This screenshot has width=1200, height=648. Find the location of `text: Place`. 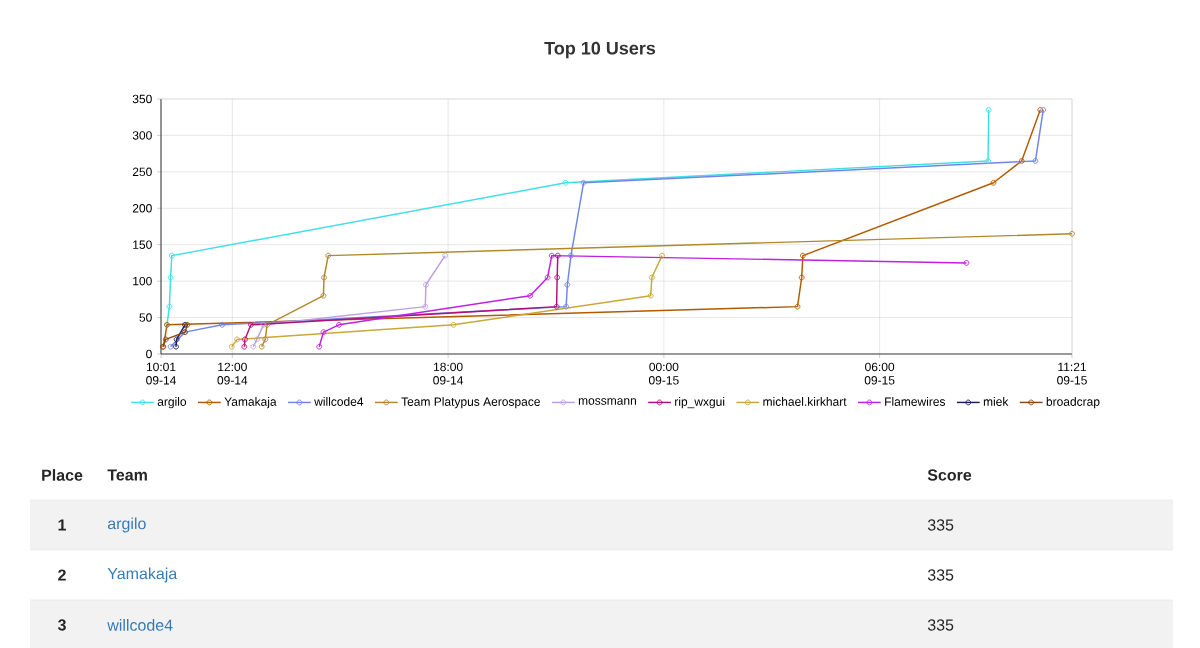

text: Place is located at coordinates (62, 475).